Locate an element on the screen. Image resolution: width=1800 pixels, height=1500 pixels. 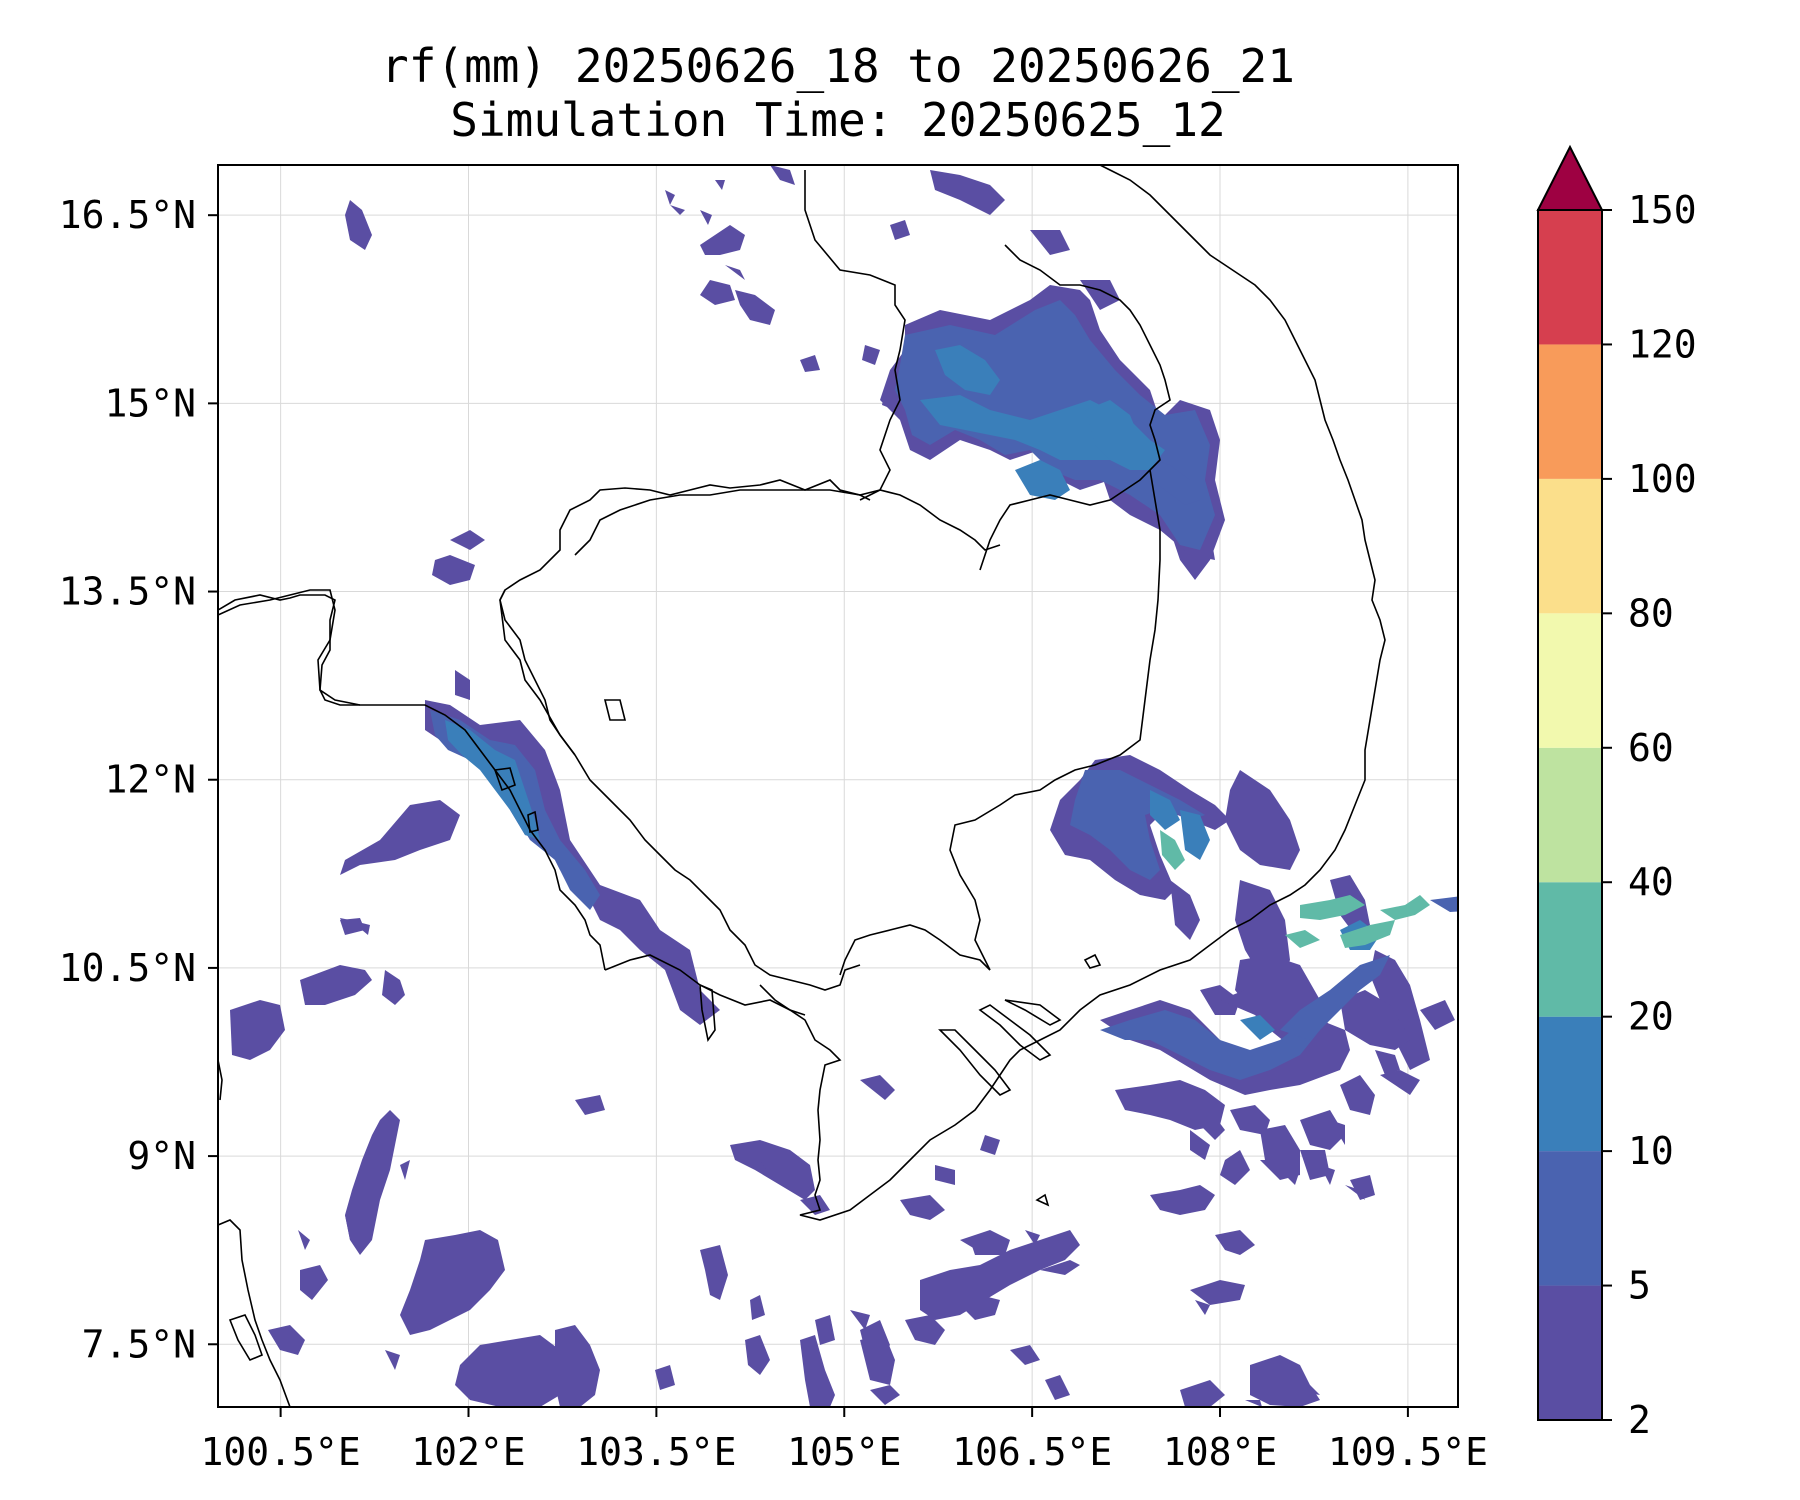
x-tick-label: 105°E is located at coordinates (844, 1452).